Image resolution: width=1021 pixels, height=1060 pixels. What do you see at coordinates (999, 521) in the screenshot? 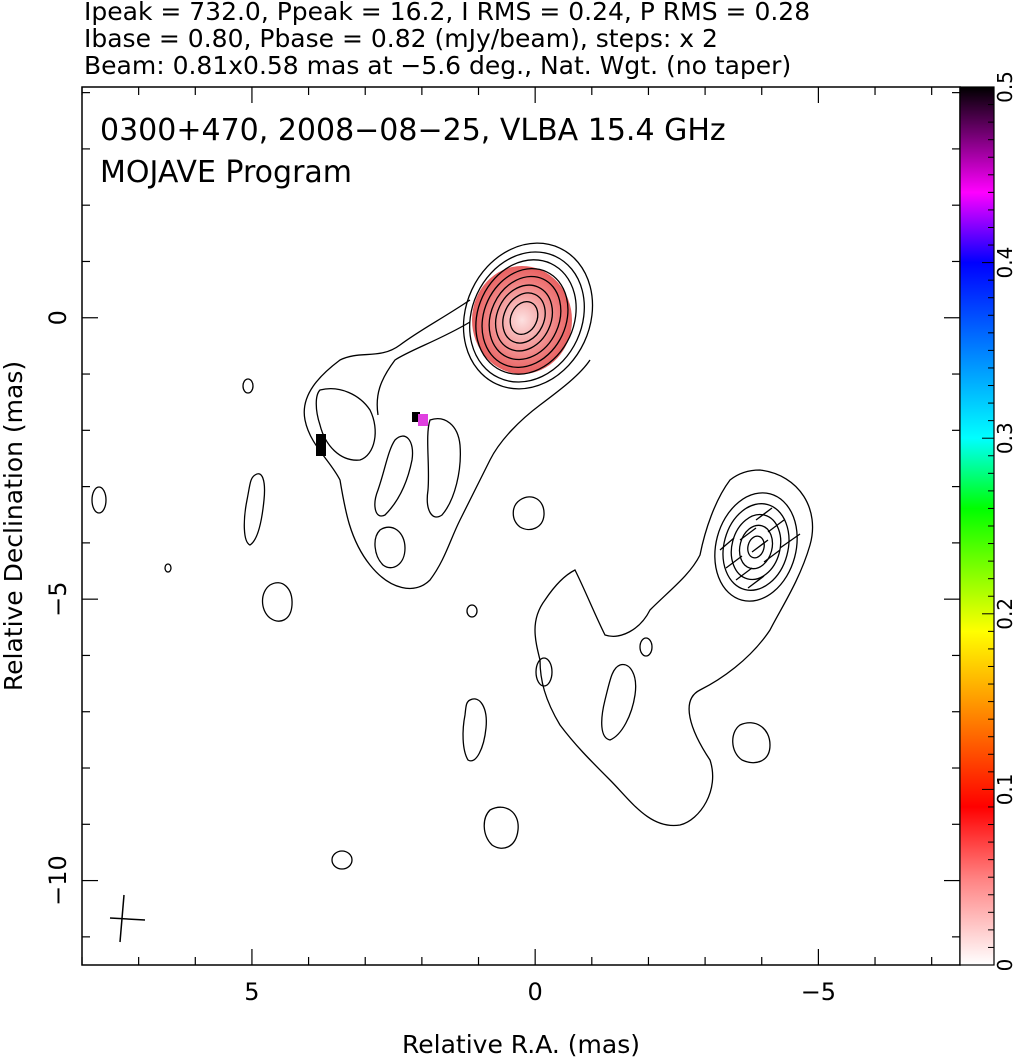
I see `colorbar-ticks: 0 0.1 0.2 0.3 0.4 0.5` at bounding box center [999, 521].